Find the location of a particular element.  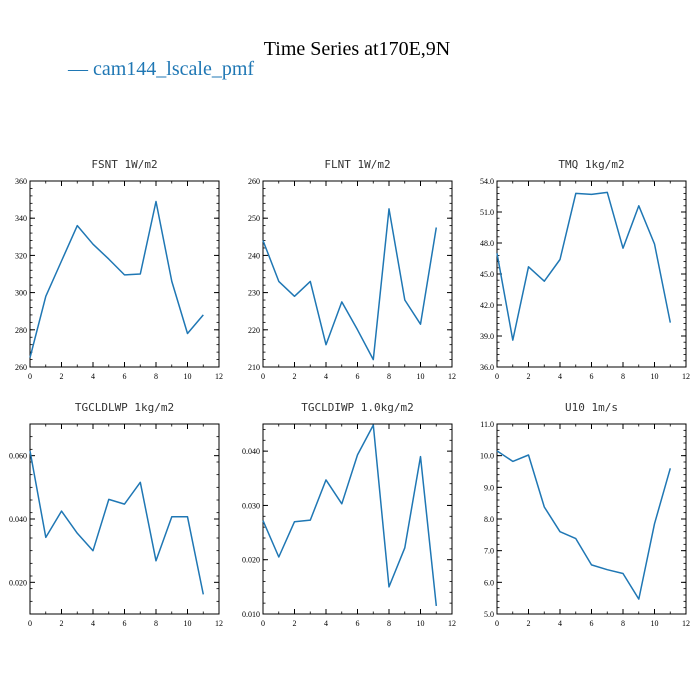

y-tick-label: 9.0 is located at coordinates (489, 487).